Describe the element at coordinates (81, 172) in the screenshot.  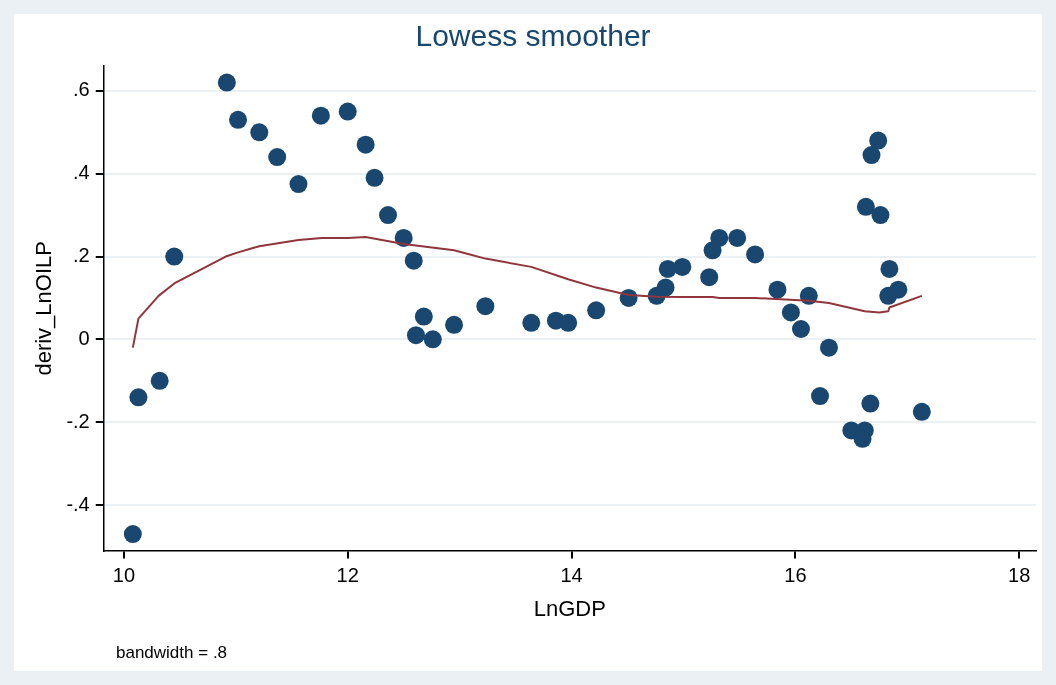
I see `y-tick-label: .4` at that location.